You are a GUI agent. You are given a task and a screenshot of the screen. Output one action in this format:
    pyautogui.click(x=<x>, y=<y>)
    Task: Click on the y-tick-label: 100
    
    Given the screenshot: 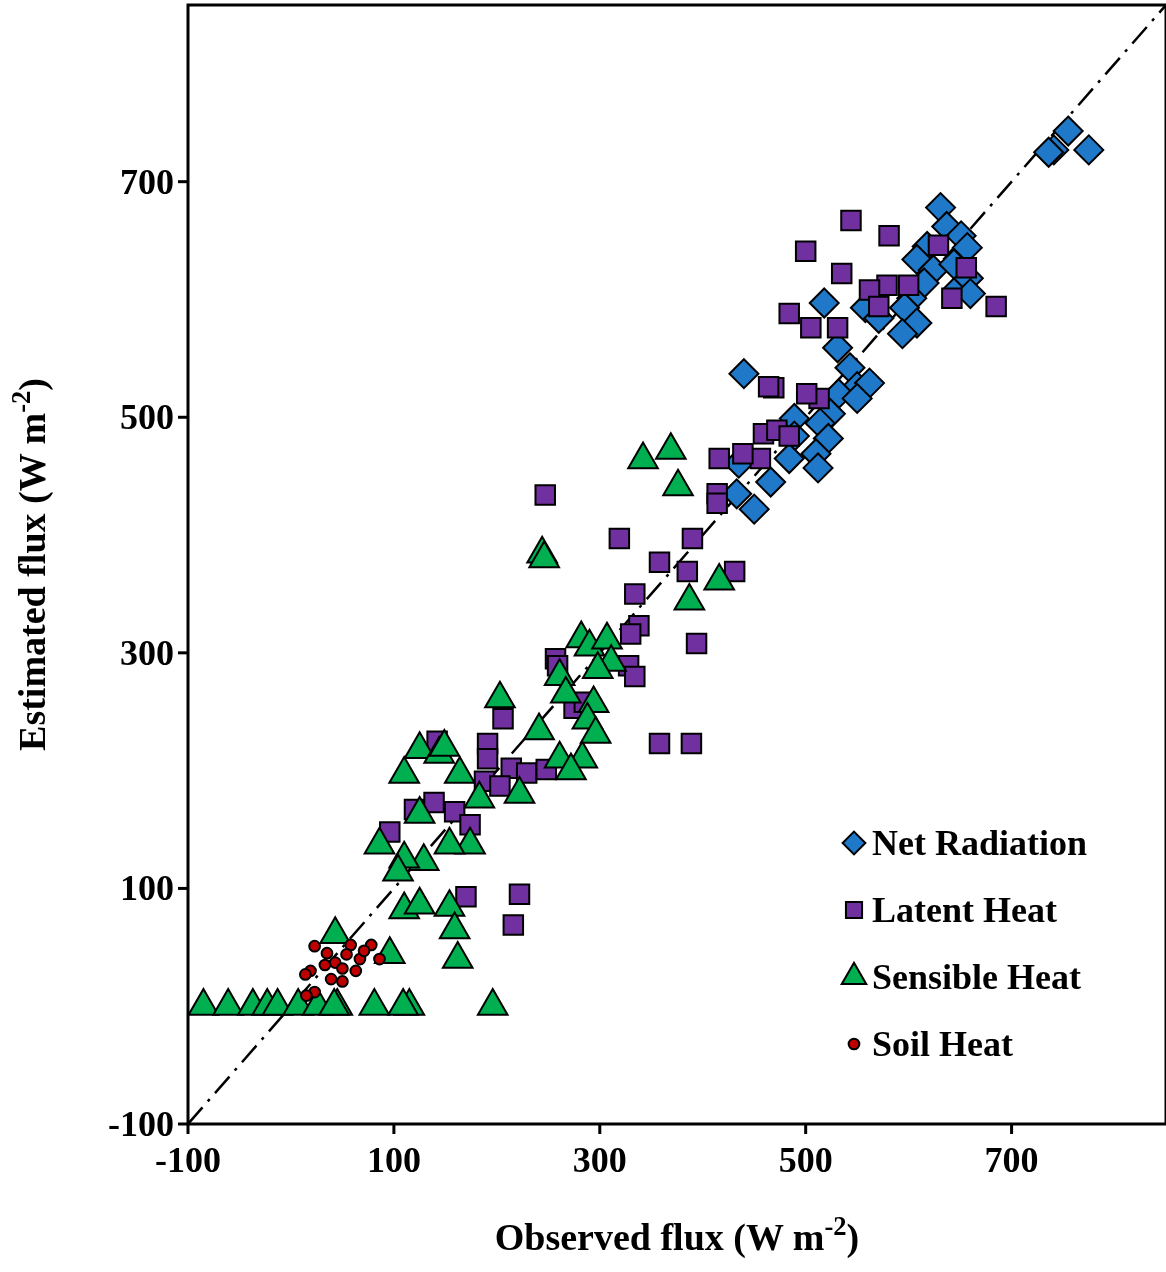 What is the action you would take?
    pyautogui.click(x=147, y=888)
    